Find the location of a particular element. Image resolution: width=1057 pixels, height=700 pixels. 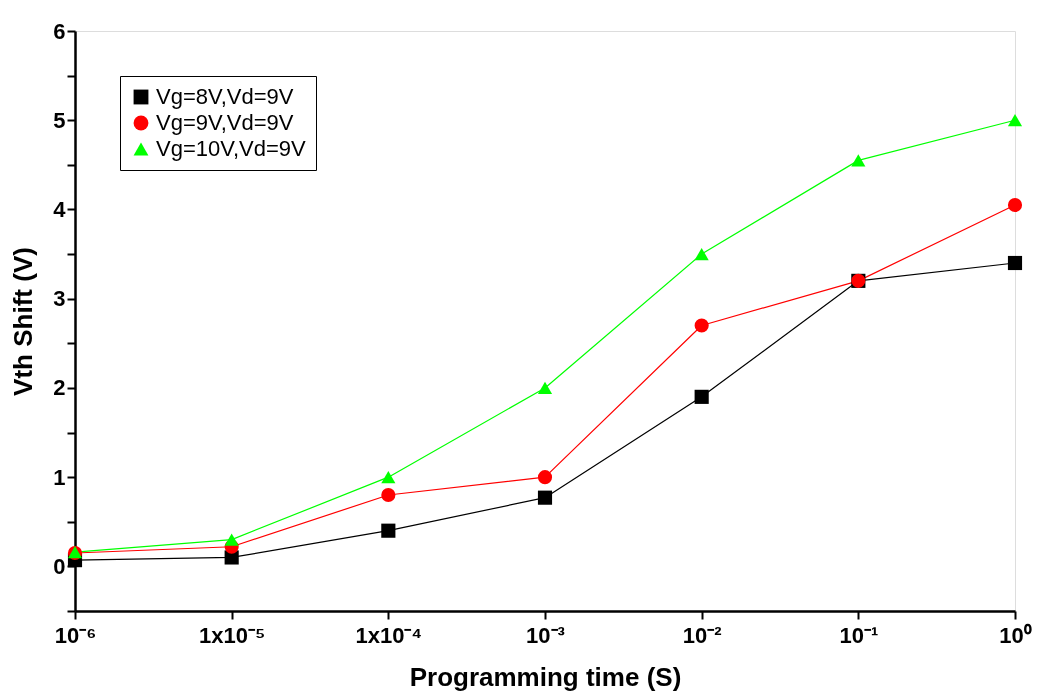

y-tick-label: 0 is located at coordinates (59, 566).